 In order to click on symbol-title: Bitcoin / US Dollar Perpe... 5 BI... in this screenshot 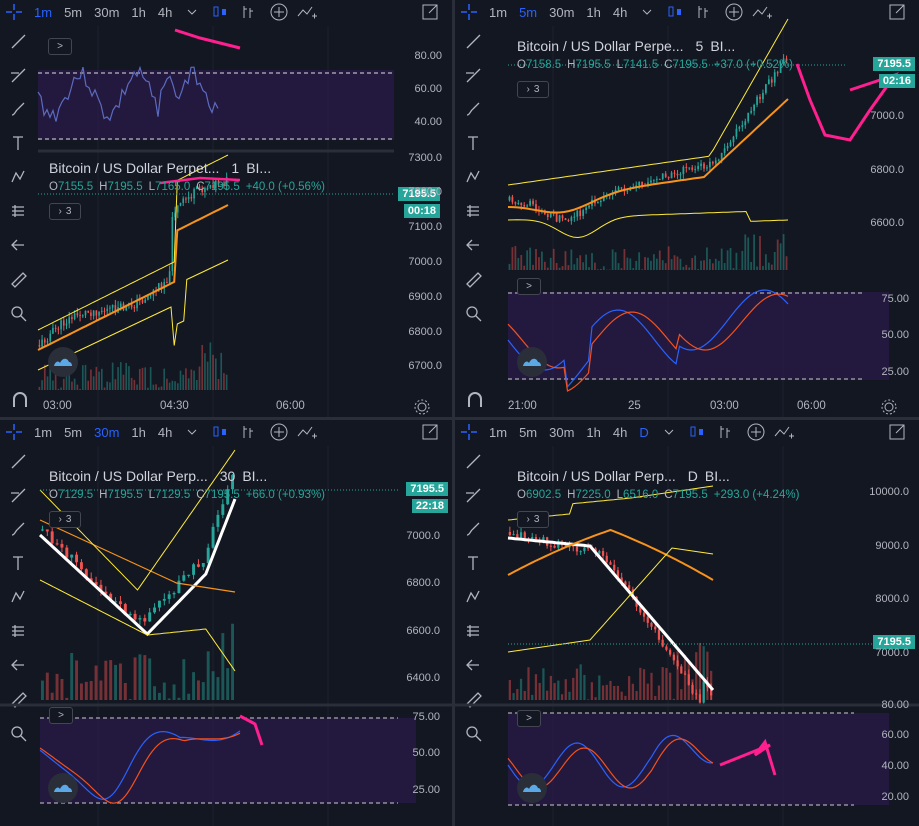, I will do `click(626, 46)`.